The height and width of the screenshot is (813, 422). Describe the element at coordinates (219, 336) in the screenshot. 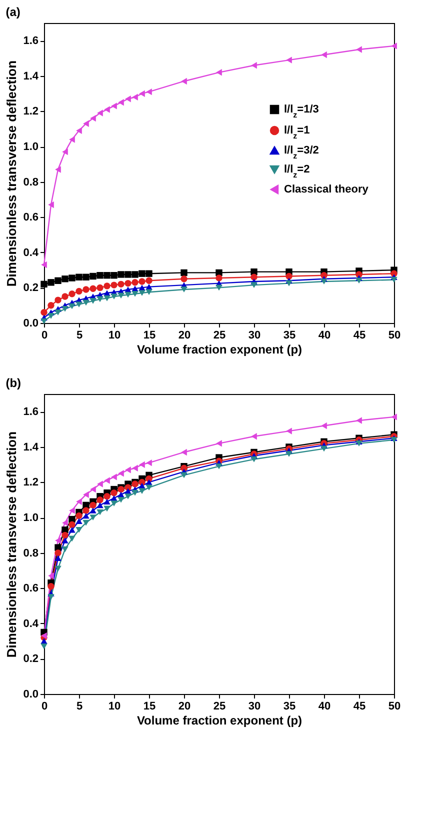

I see `x-tick-label: 25` at that location.